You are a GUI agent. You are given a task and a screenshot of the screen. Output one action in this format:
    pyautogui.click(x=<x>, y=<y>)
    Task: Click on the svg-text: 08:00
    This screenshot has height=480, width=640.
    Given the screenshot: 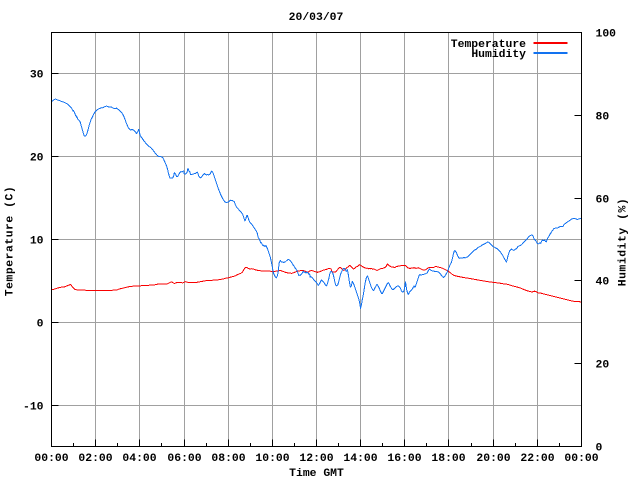 What is the action you would take?
    pyautogui.click(x=228, y=459)
    